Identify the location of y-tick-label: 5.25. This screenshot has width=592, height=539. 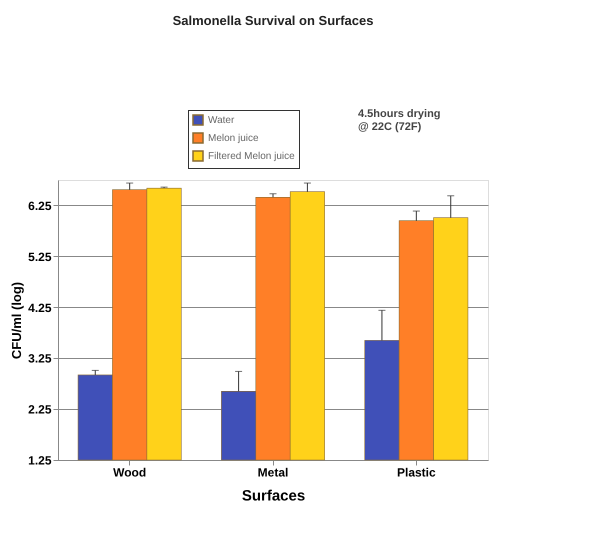
(40, 257).